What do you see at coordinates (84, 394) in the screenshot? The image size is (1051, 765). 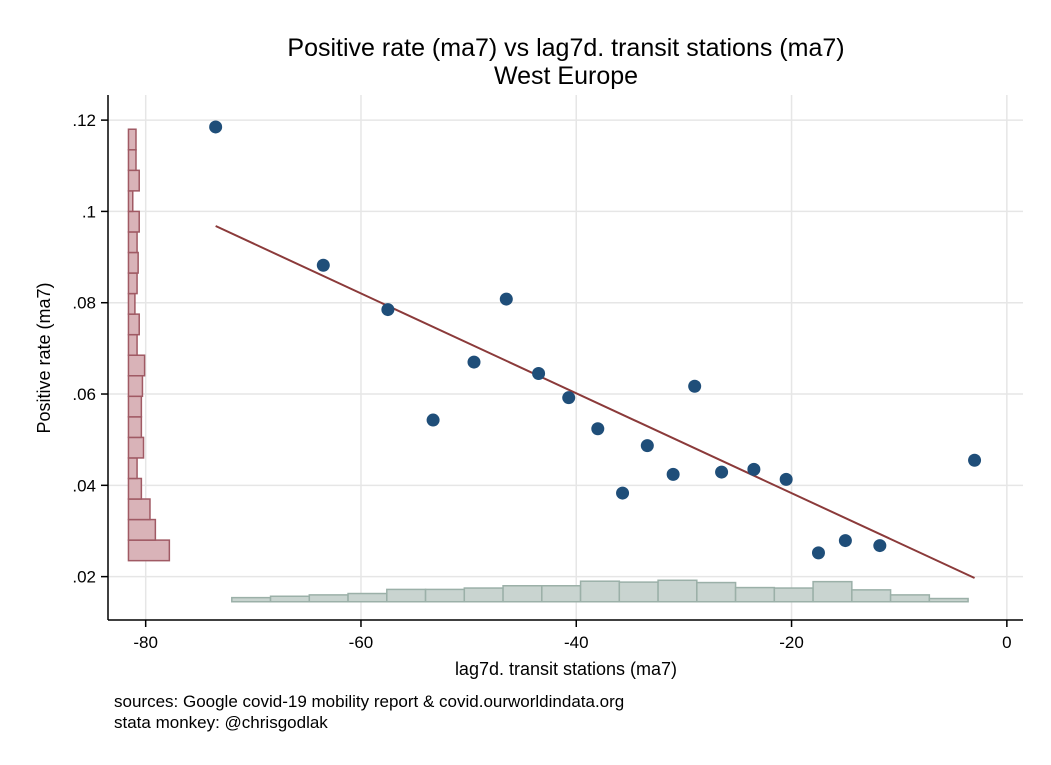 I see `y-tick-label: .06` at bounding box center [84, 394].